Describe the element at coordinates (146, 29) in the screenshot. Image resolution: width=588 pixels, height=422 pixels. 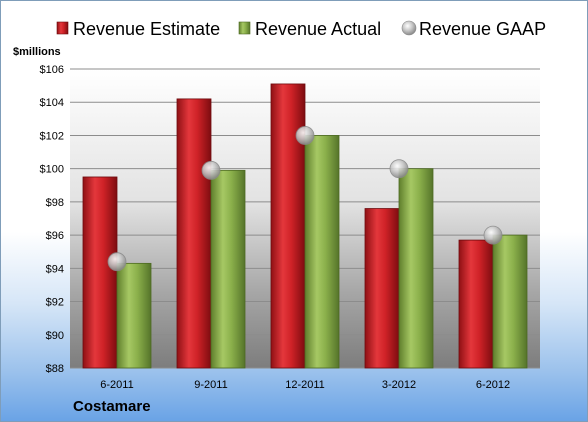
I see `legend-label: Revenue Estimate` at that location.